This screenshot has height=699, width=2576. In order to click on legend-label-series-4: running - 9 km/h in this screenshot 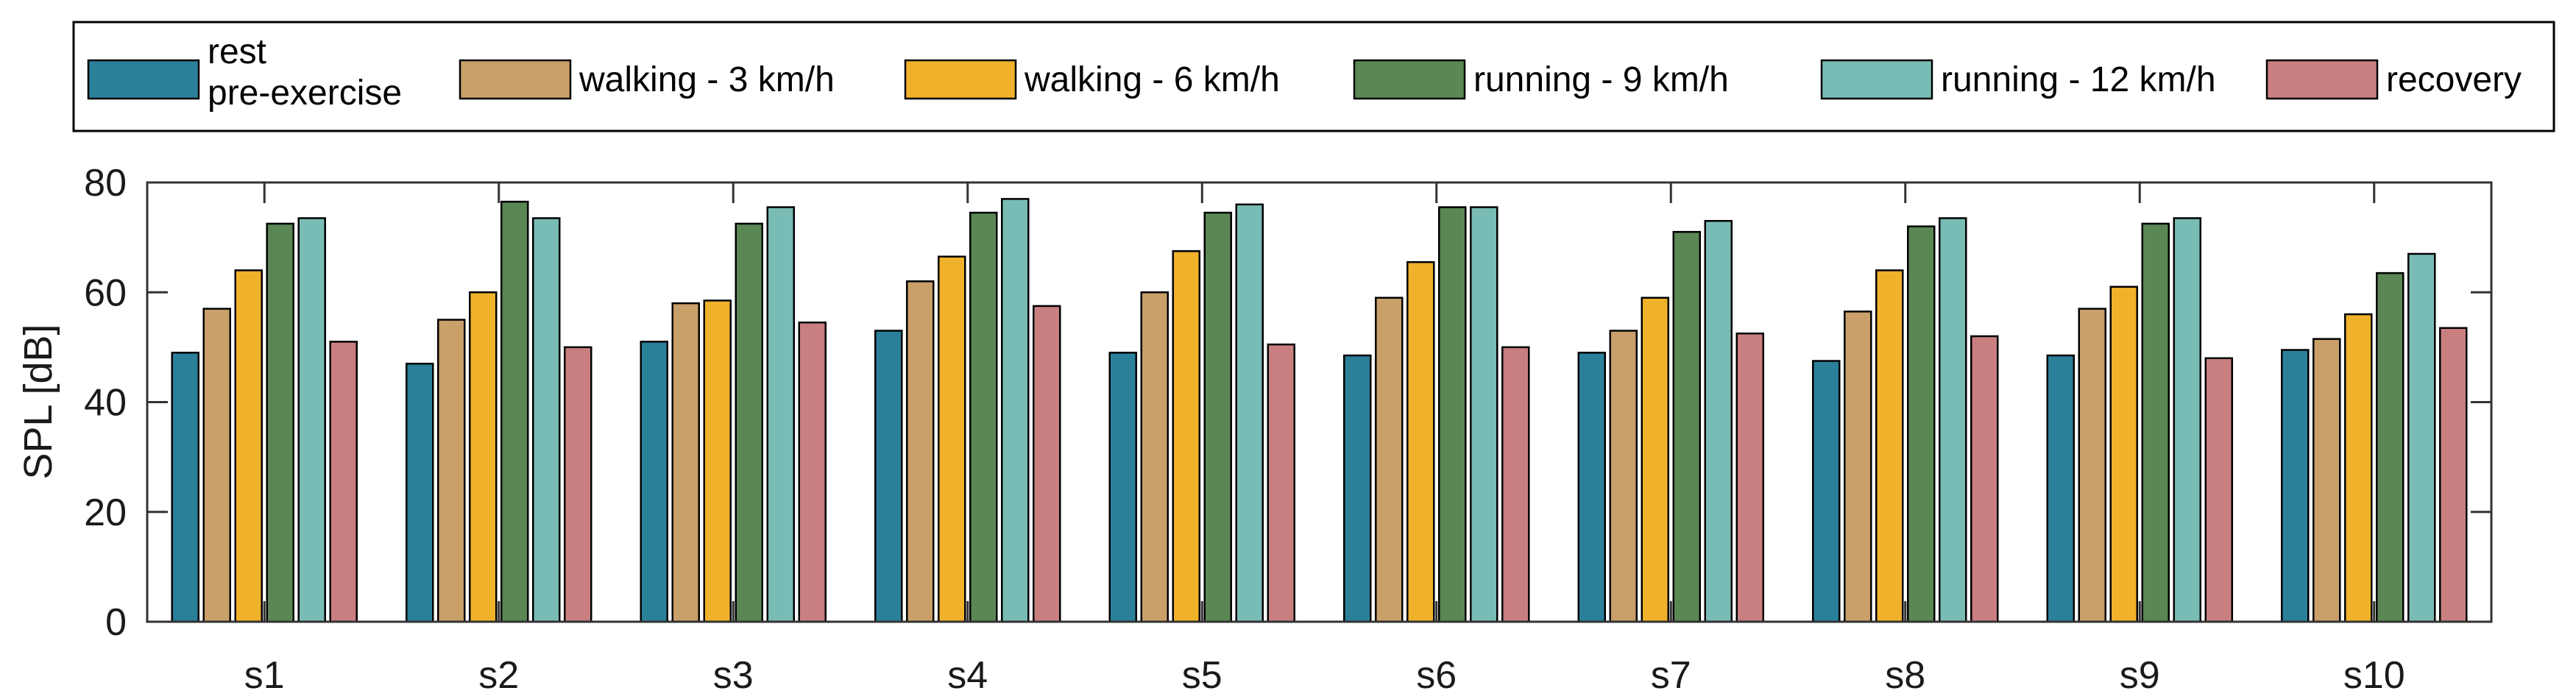, I will do `click(1601, 79)`.